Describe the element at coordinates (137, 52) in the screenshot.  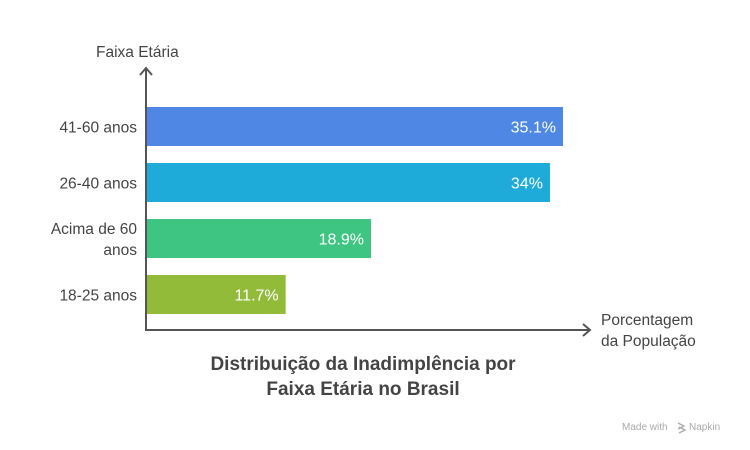
I see `y-axis-label: Faixa Etária` at that location.